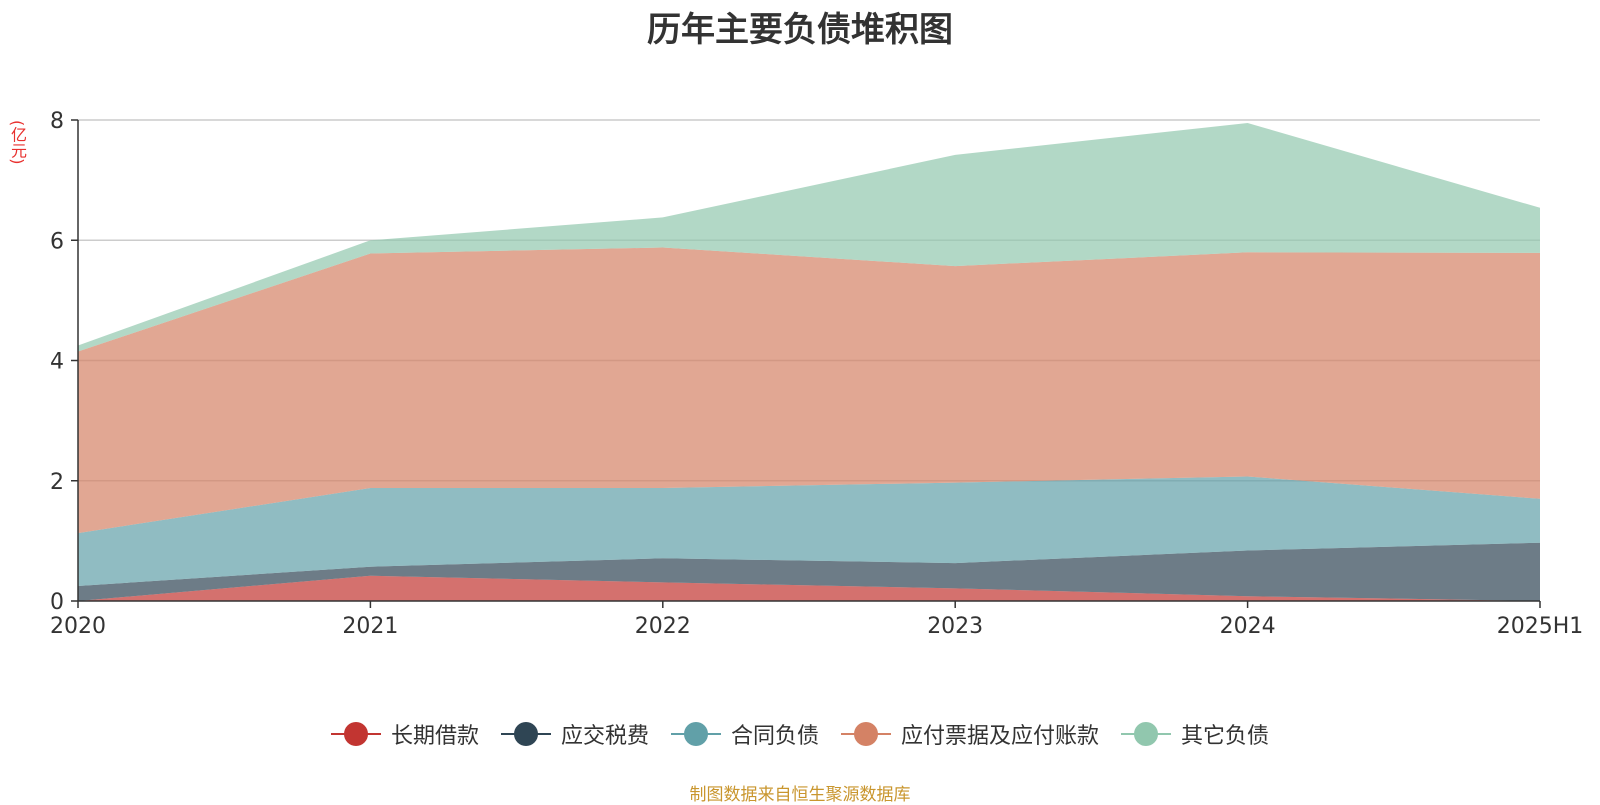 This screenshot has width=1600, height=805. Describe the element at coordinates (800, 795) in the screenshot. I see `data-source-note: 制图数据来自恒生聚源数据库` at that location.